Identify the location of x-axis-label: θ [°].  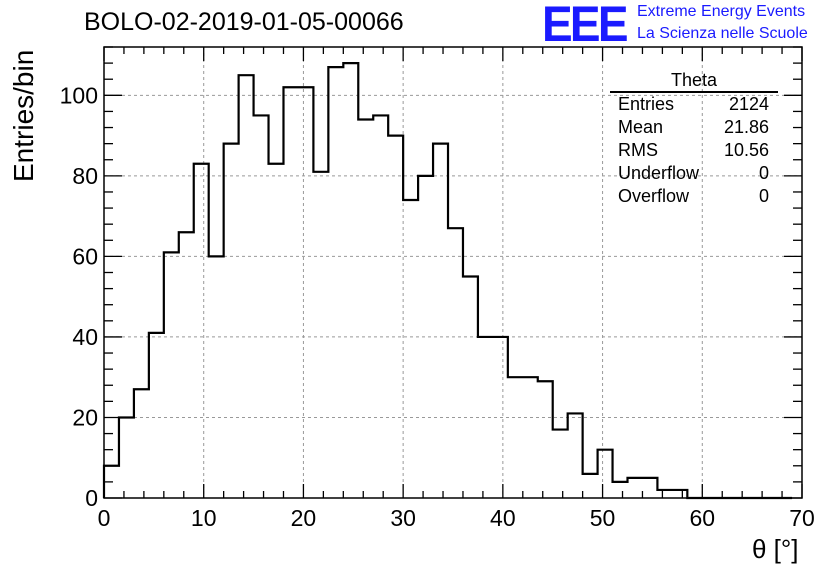
(775, 549).